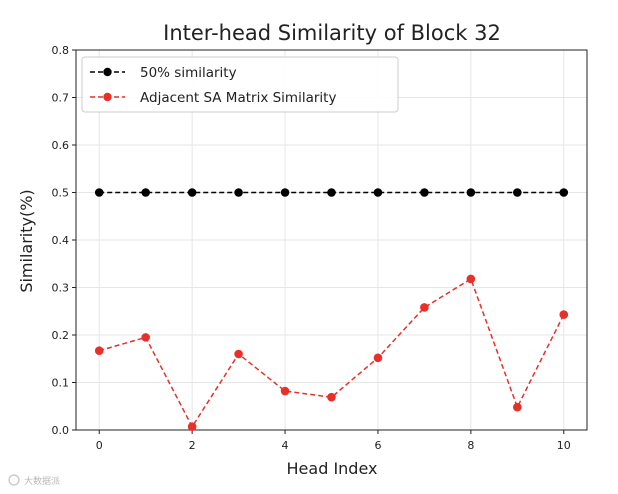 This screenshot has width=618, height=494. I want to click on chart-title: Inter-head Similarity of Block 32, so click(332, 33).